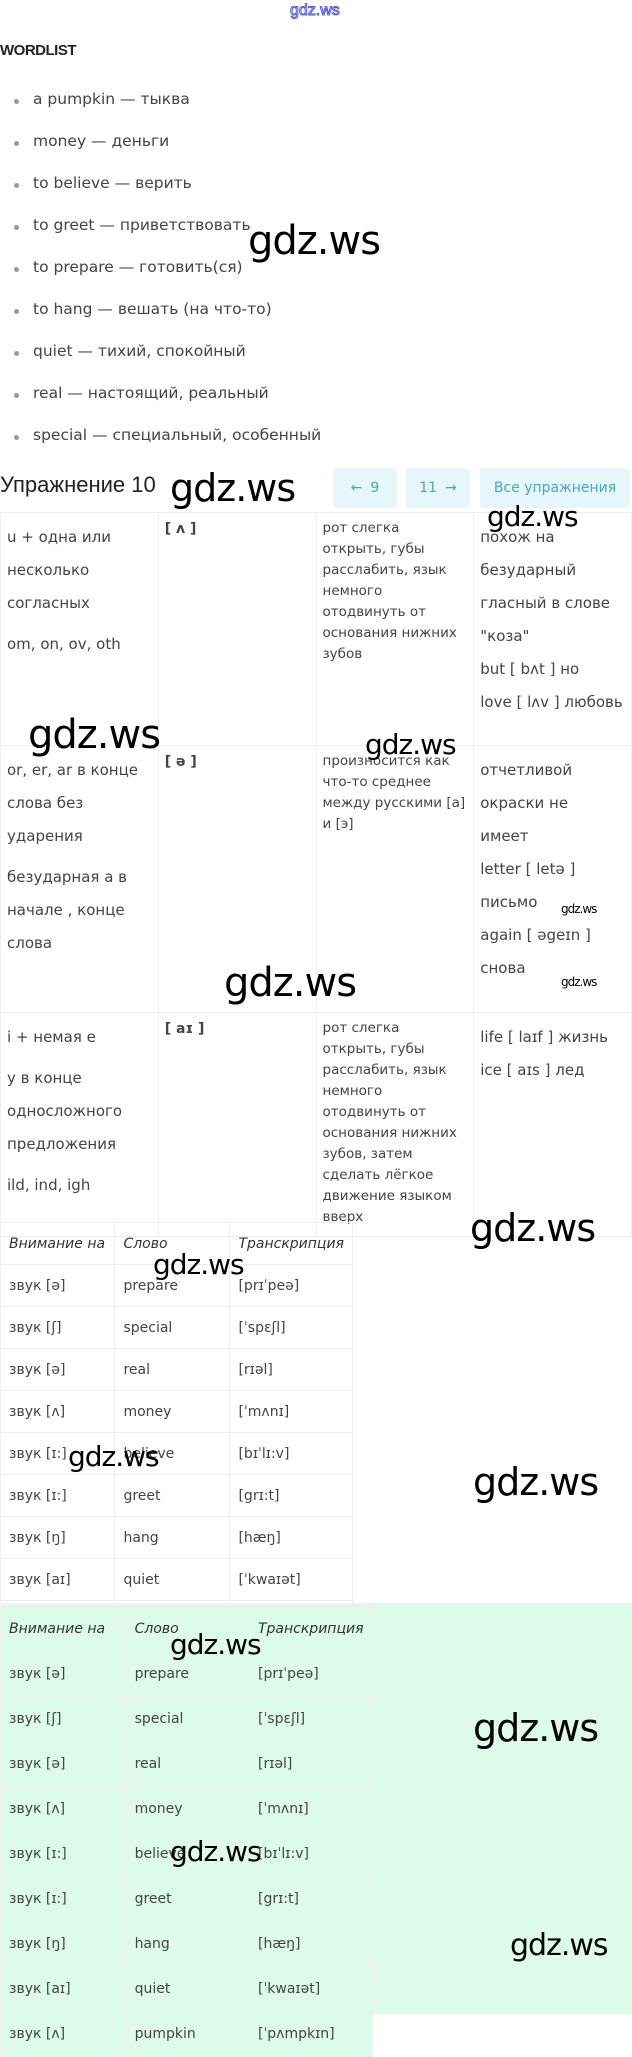 This screenshot has width=632, height=2057. I want to click on table-cell: [ˈspɛʃl], so click(311, 1719).